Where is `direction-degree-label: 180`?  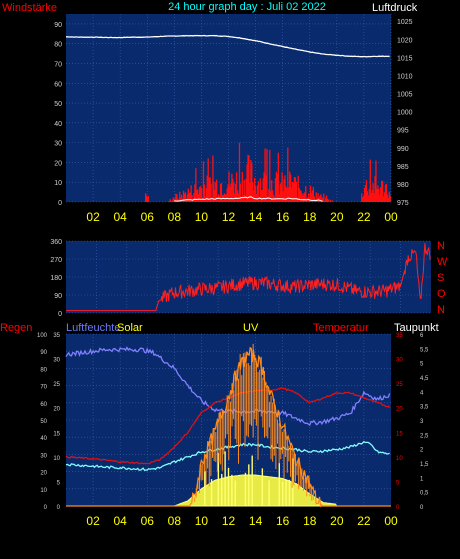 direction-degree-label: 180 is located at coordinates (56, 278).